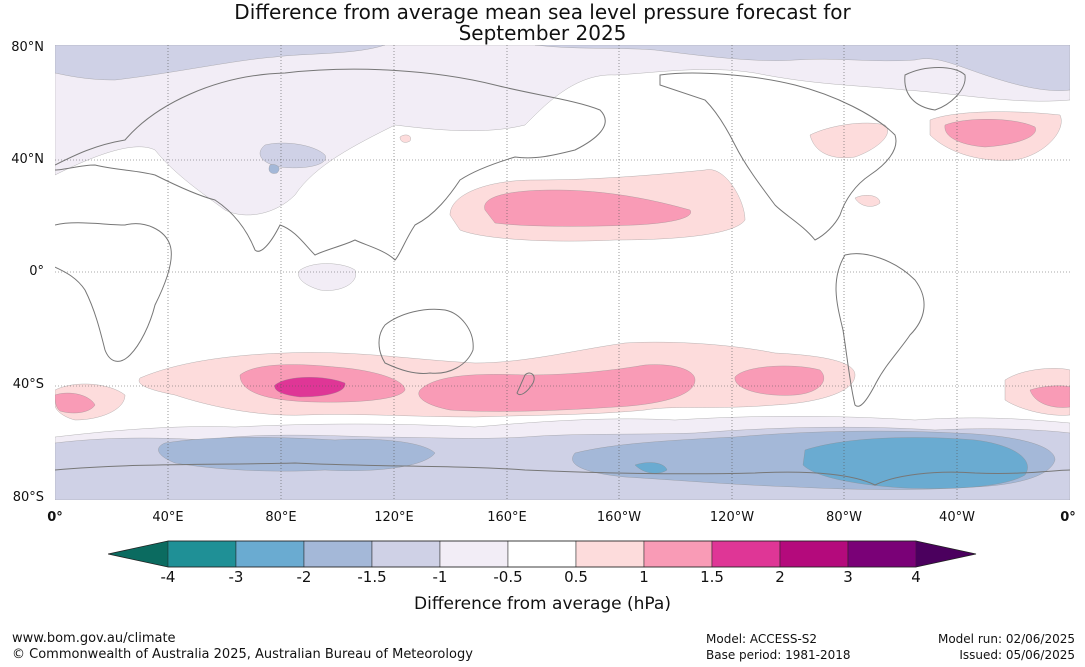 The height and width of the screenshot is (667, 1085). I want to click on lon-label-160w: 160°W, so click(619, 517).